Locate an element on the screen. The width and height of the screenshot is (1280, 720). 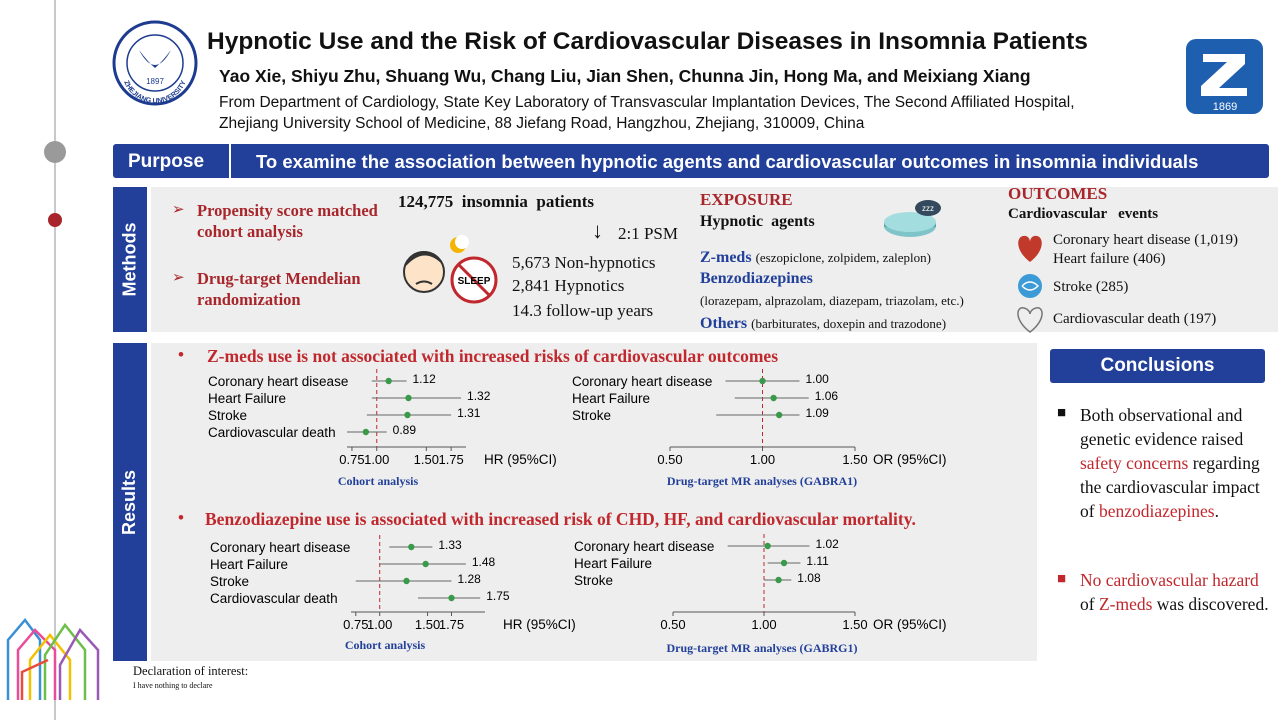
purpose-bar is located at coordinates (691, 161).